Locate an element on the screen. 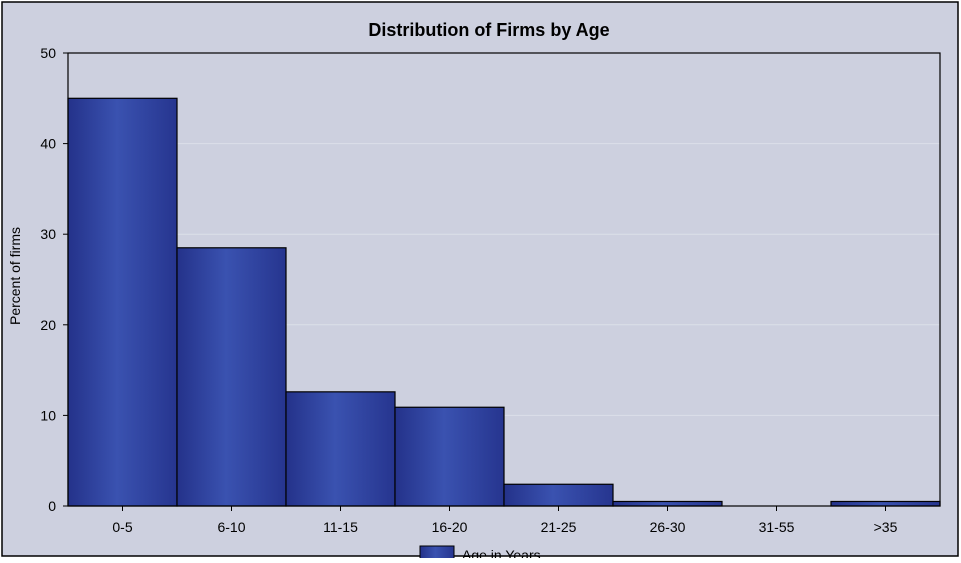  x-tick-label: 6-10 is located at coordinates (231, 527).